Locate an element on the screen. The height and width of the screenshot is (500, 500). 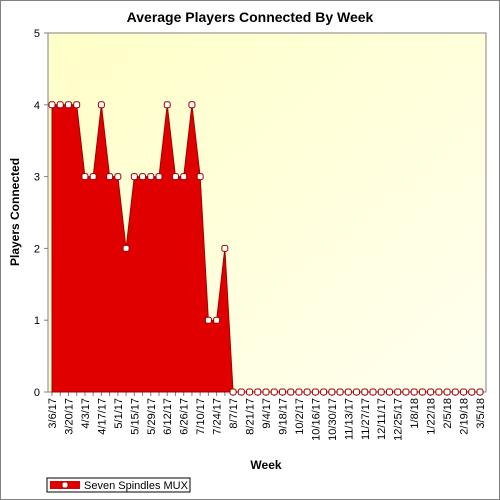
y-tick-label: 1 is located at coordinates (37, 321).